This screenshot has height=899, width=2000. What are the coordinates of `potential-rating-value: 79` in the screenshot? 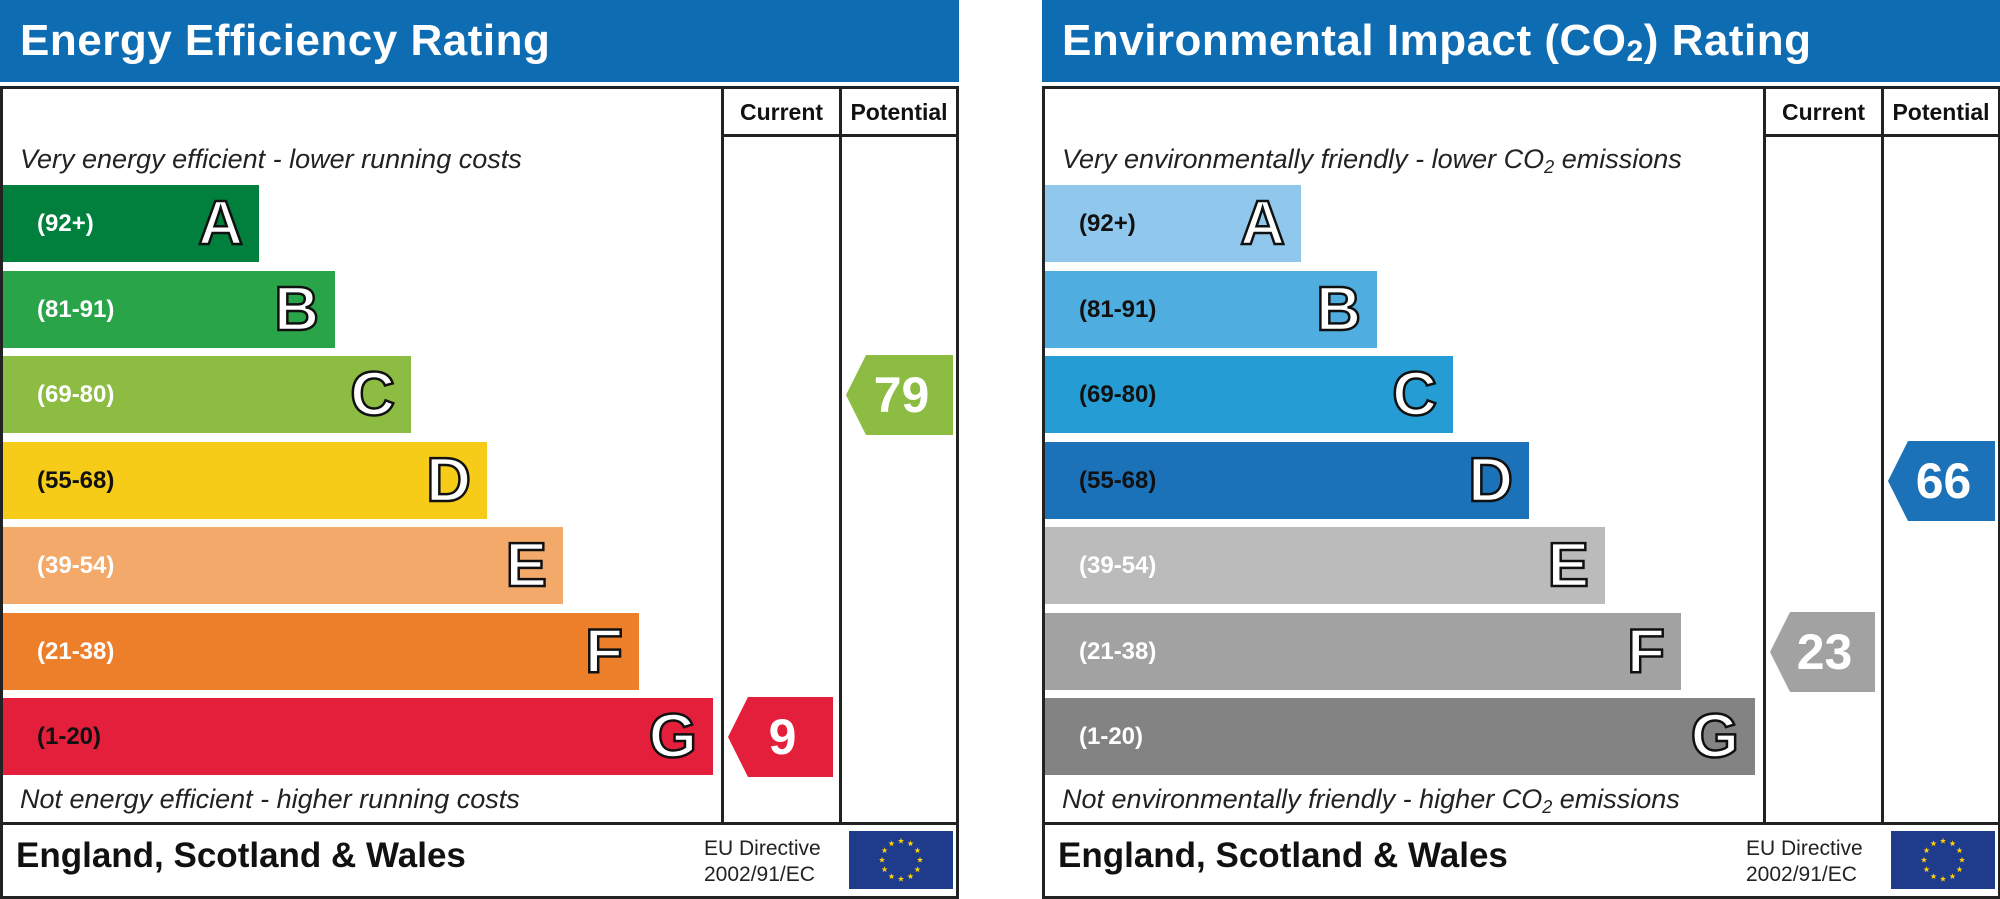 It's located at (901, 395).